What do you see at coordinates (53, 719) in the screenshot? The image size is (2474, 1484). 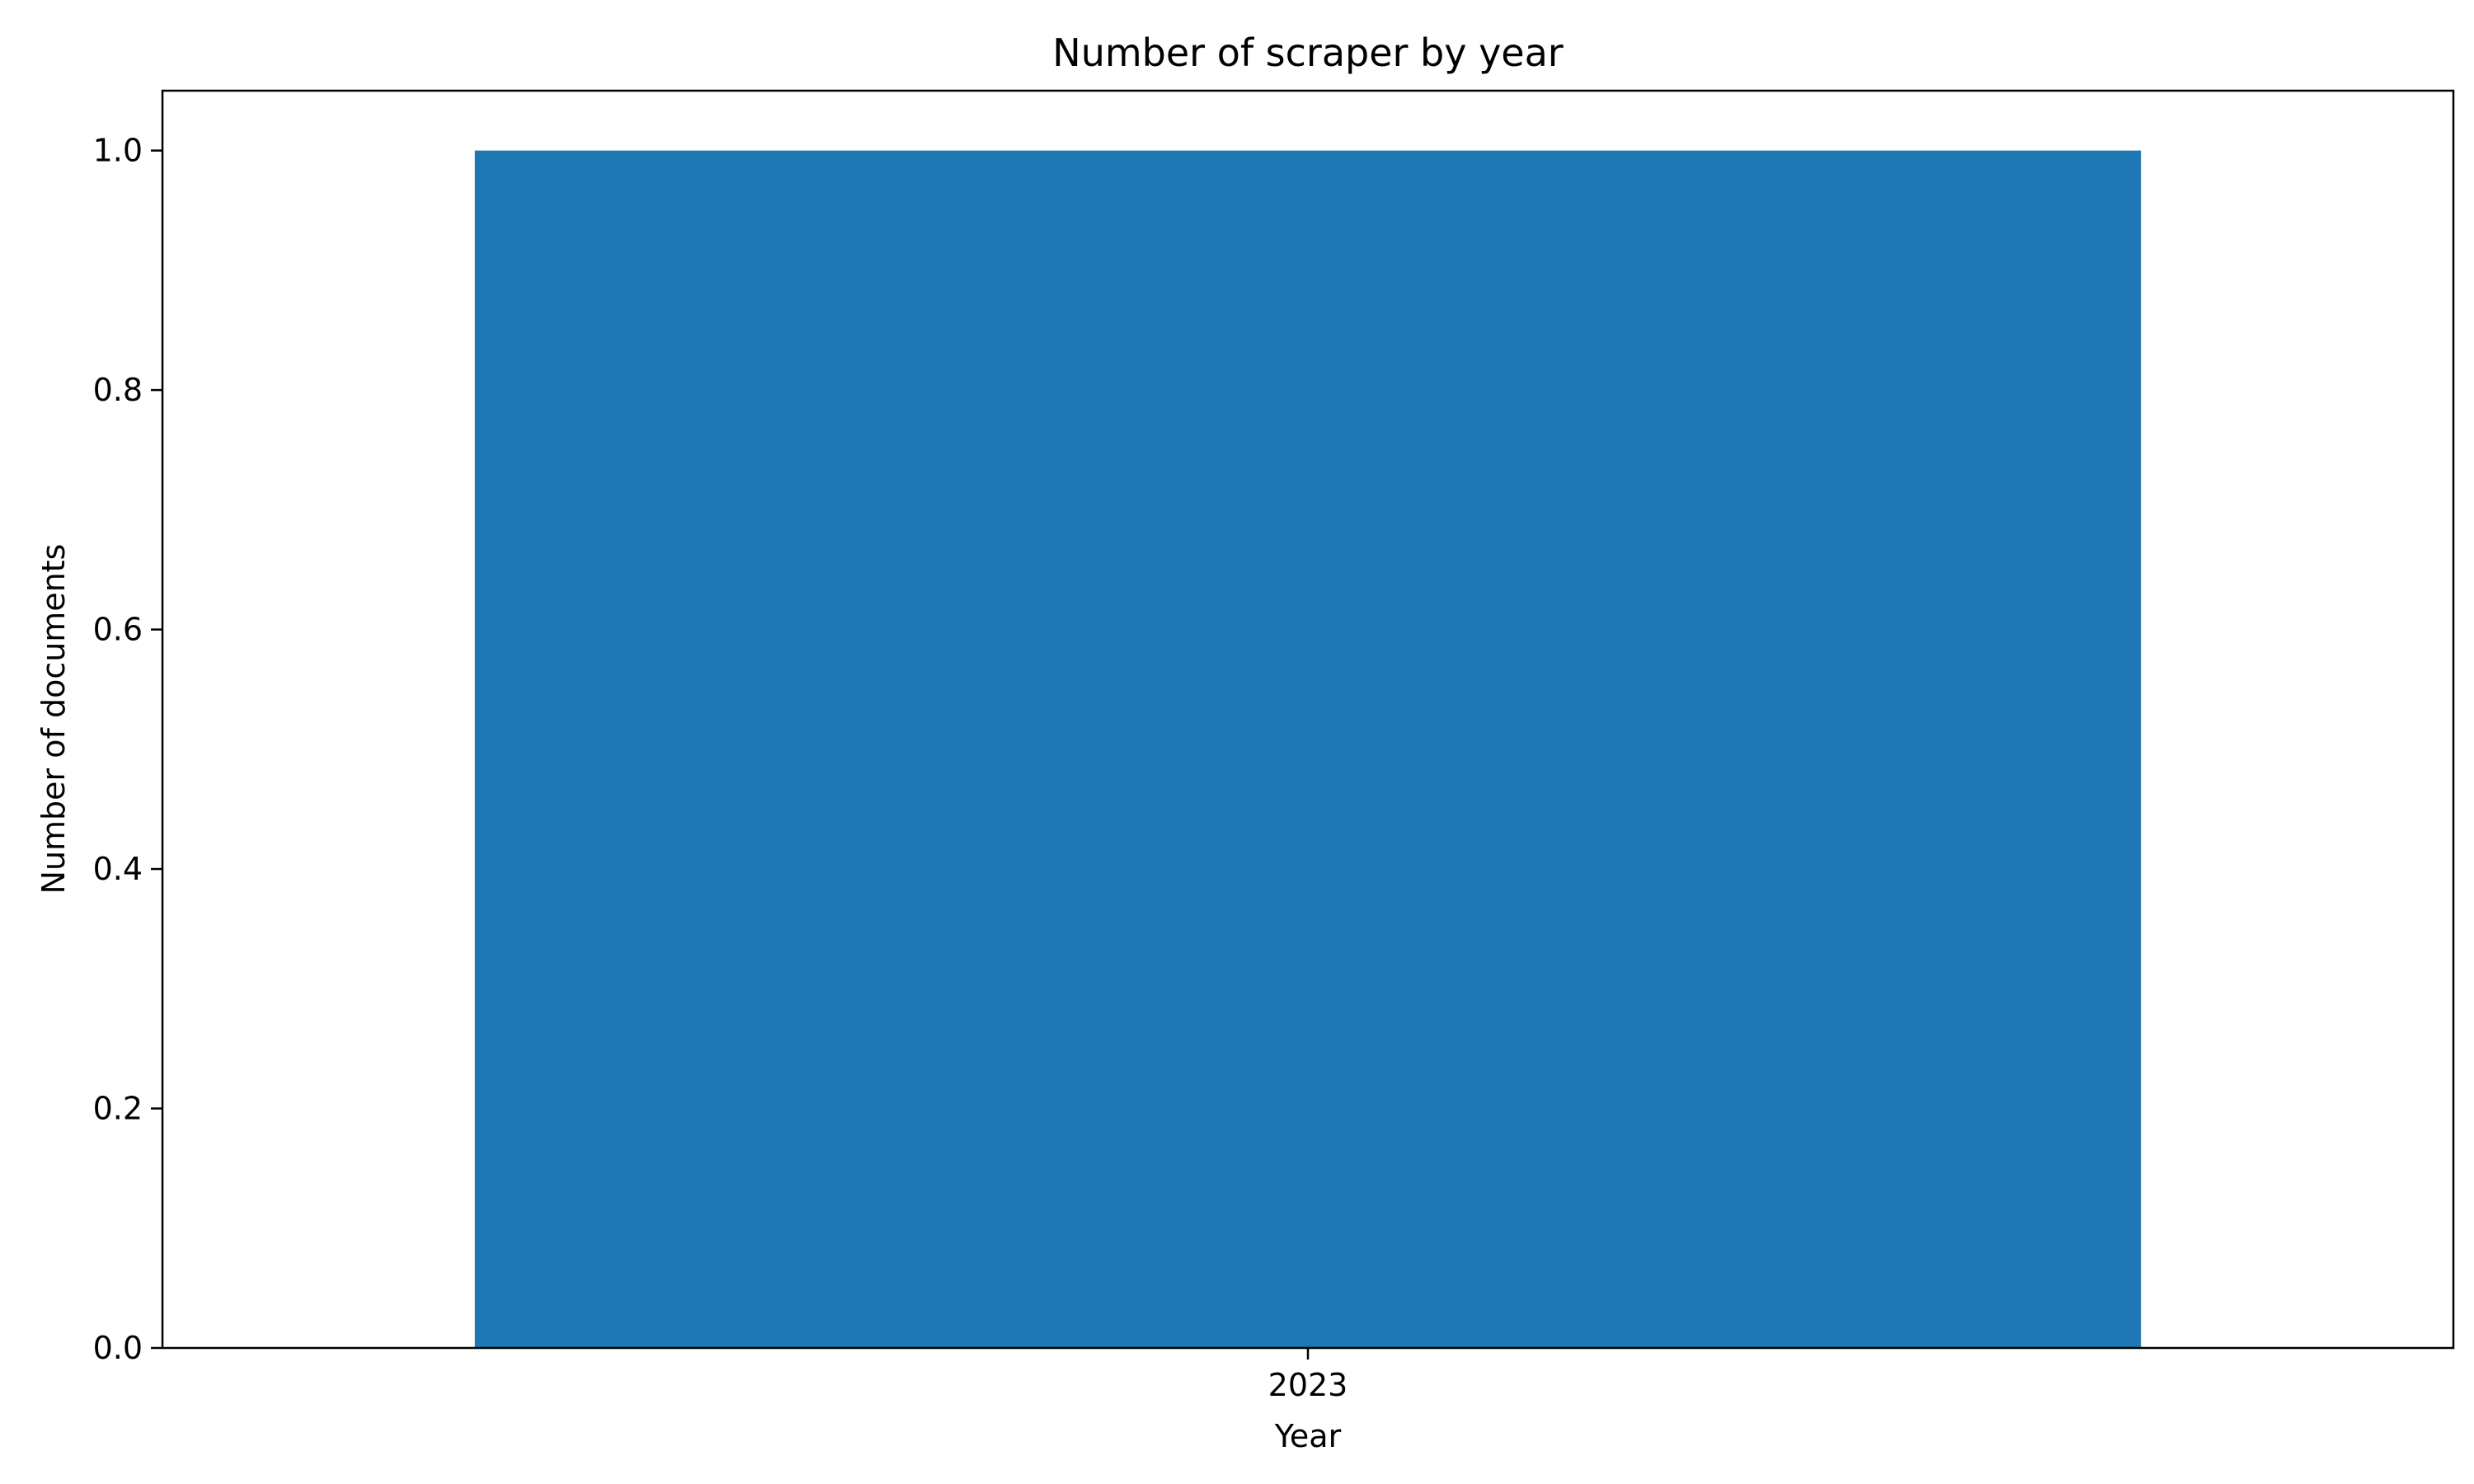 I see `y-axis-label: Number of documents` at bounding box center [53, 719].